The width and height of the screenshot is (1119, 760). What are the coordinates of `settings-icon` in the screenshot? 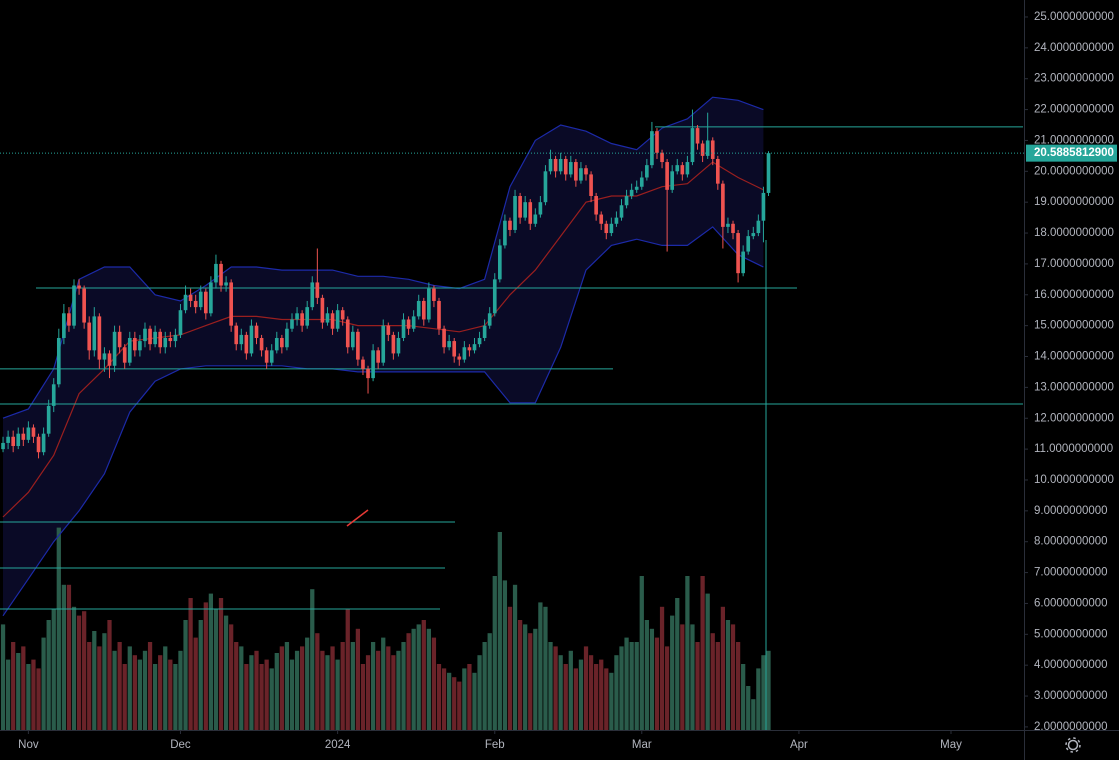 It's located at (1073, 745).